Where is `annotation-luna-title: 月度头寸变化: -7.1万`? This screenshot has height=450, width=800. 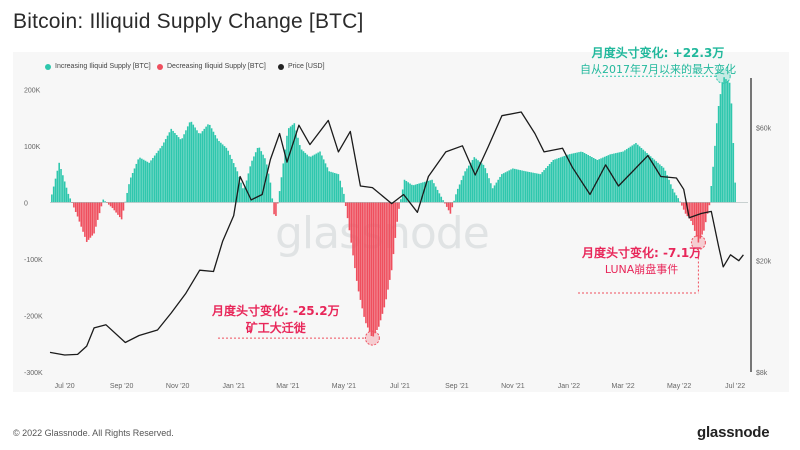
annotation-luna-title: 月度头寸变化: -7.1万 is located at coordinates (642, 253).